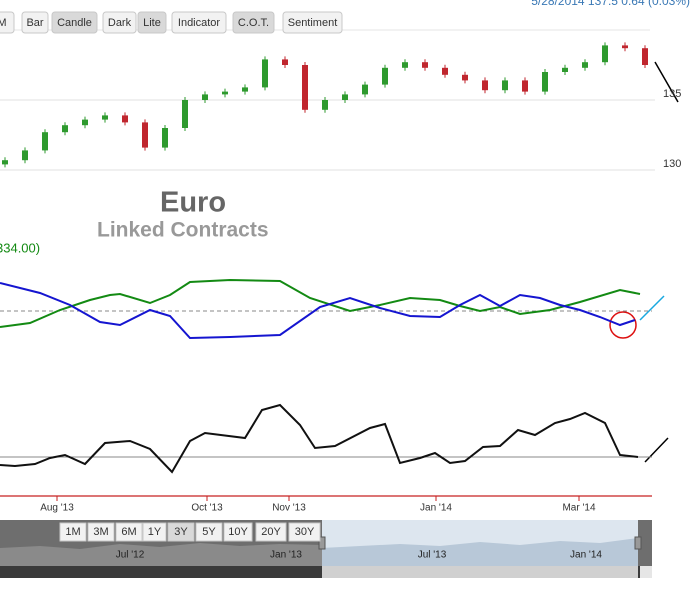 Image resolution: width=691 pixels, height=591 pixels. What do you see at coordinates (286, 555) in the screenshot?
I see `navigator-label: Jan '13` at bounding box center [286, 555].